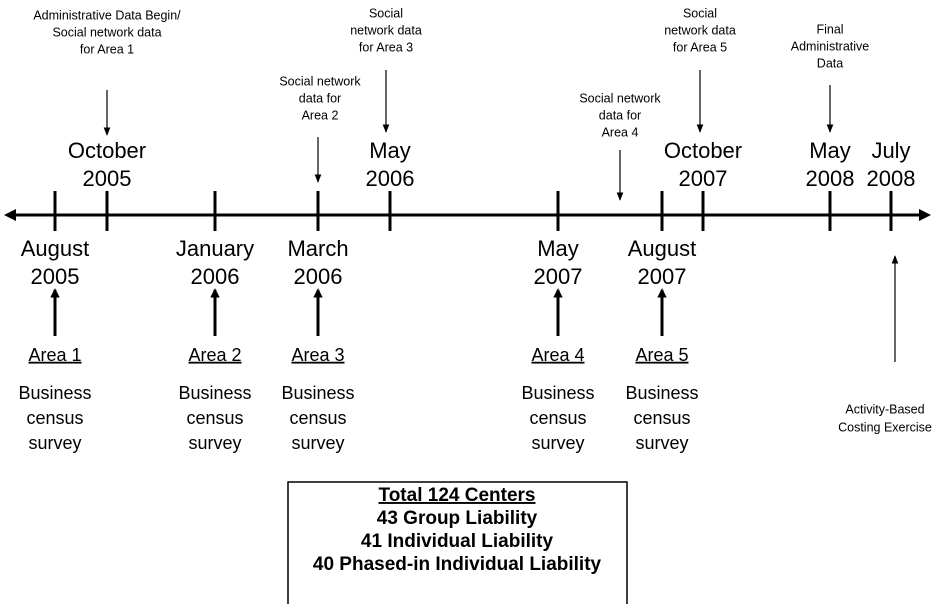 This screenshot has height=604, width=935. What do you see at coordinates (557, 355) in the screenshot?
I see `area-label: Area 4` at bounding box center [557, 355].